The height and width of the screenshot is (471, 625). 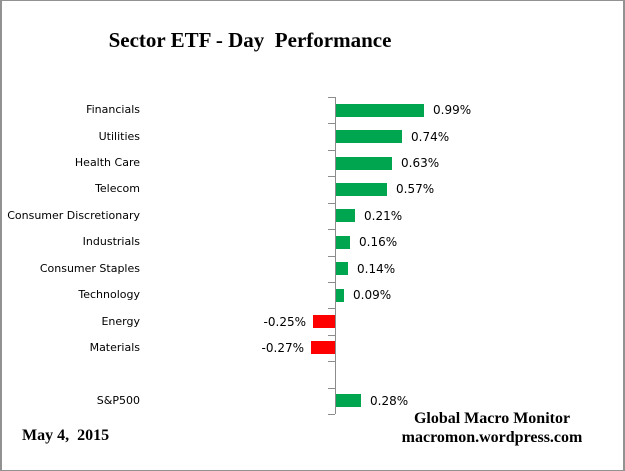 What do you see at coordinates (119, 136) in the screenshot?
I see `category-label: Utilities` at bounding box center [119, 136].